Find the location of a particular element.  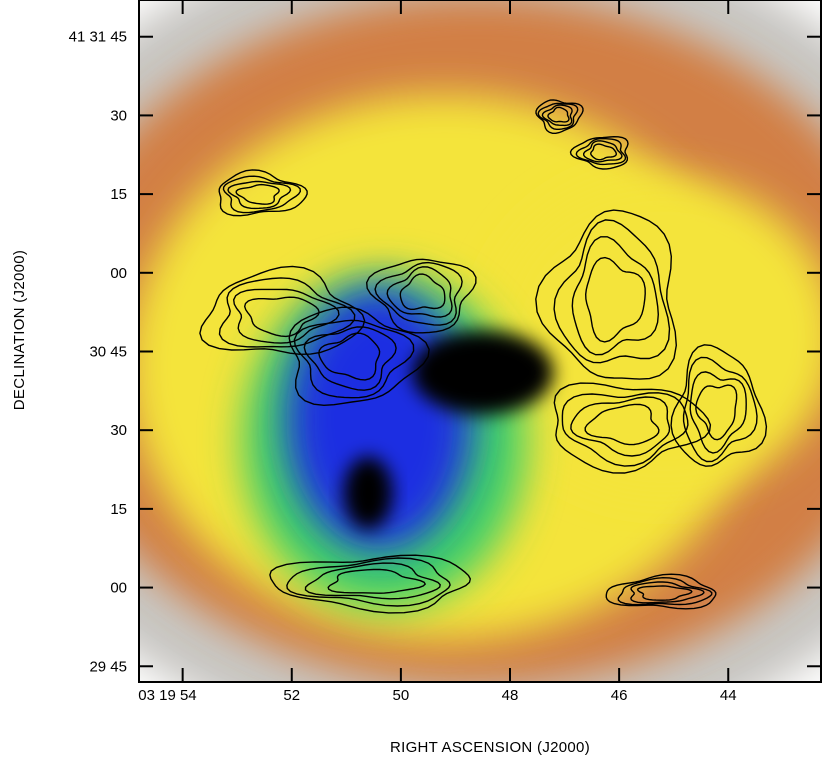

y-tick-label: 30 45 is located at coordinates (108, 351).